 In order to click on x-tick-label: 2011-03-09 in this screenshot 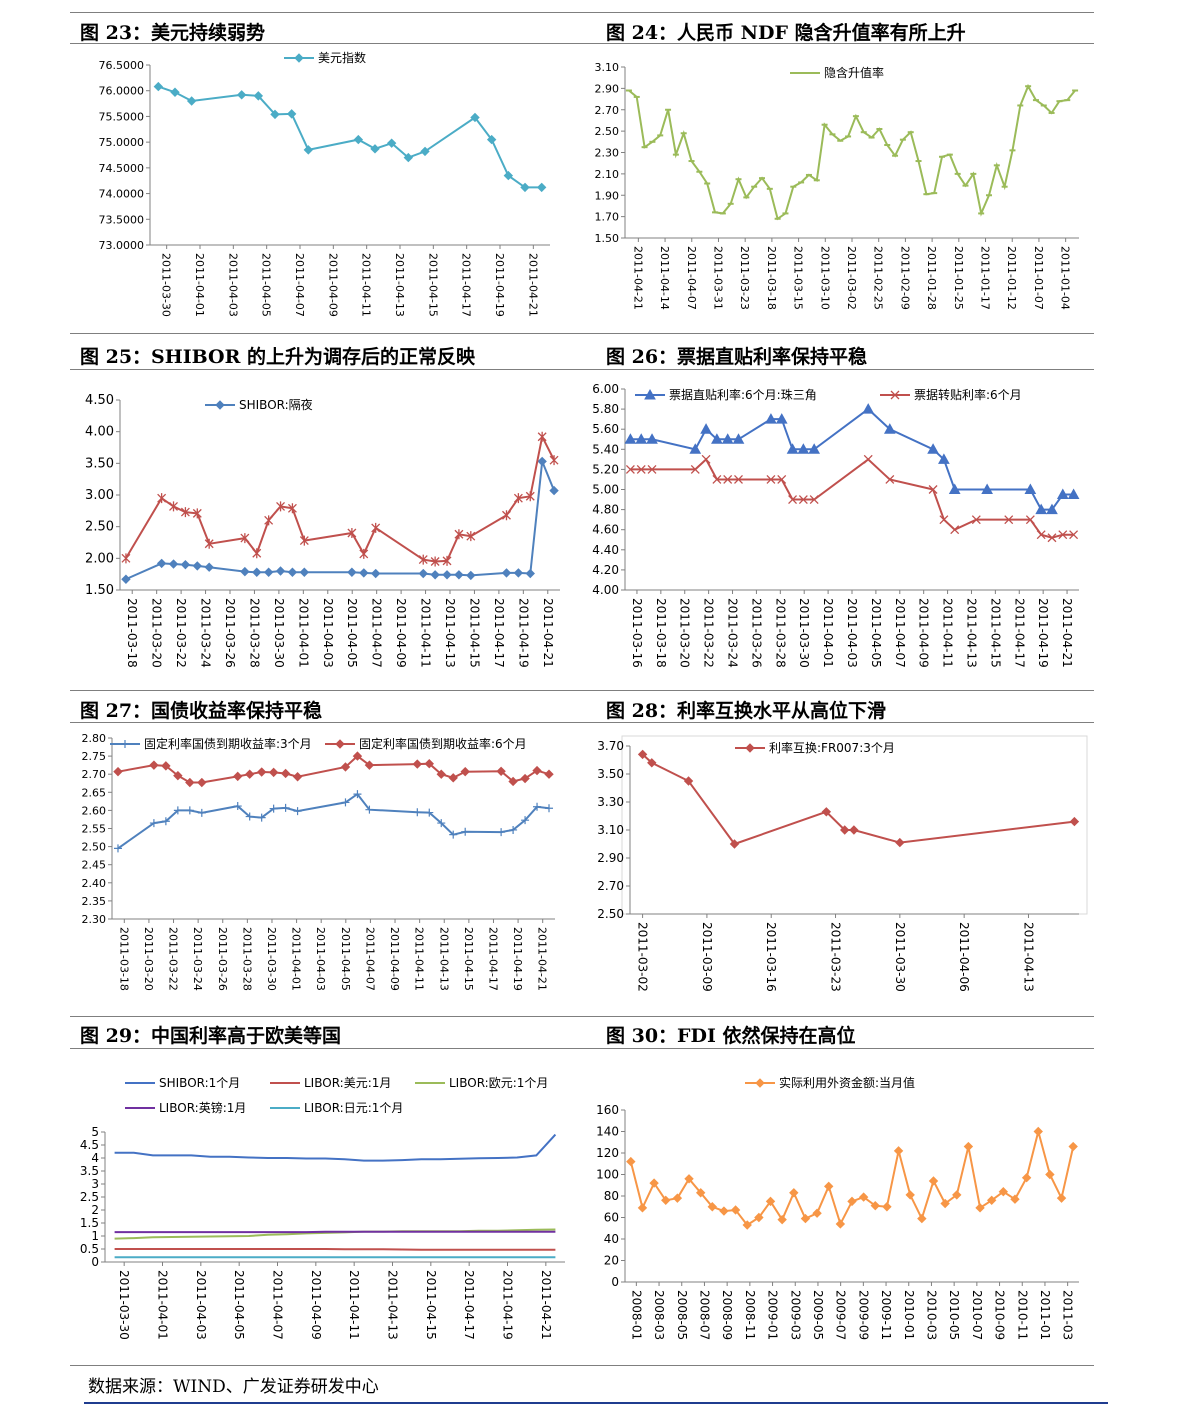, I will do `click(707, 957)`.